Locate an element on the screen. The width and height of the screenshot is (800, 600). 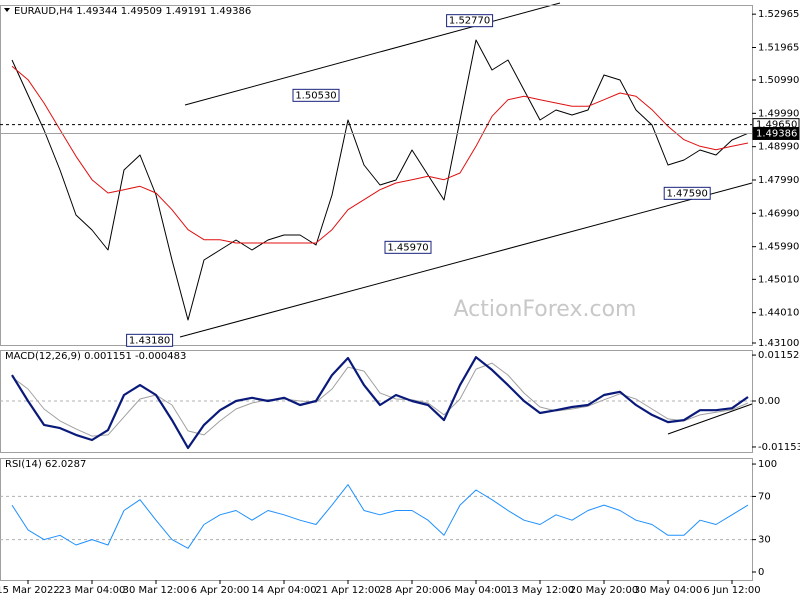
y-tick-label: 100 is located at coordinates (767, 464).